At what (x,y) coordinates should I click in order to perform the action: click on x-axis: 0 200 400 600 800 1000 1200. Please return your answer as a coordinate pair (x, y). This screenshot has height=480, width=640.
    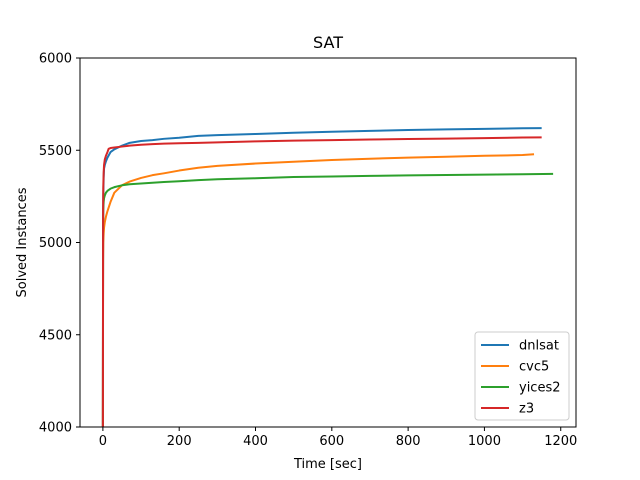
    Looking at the image, I should click on (338, 438).